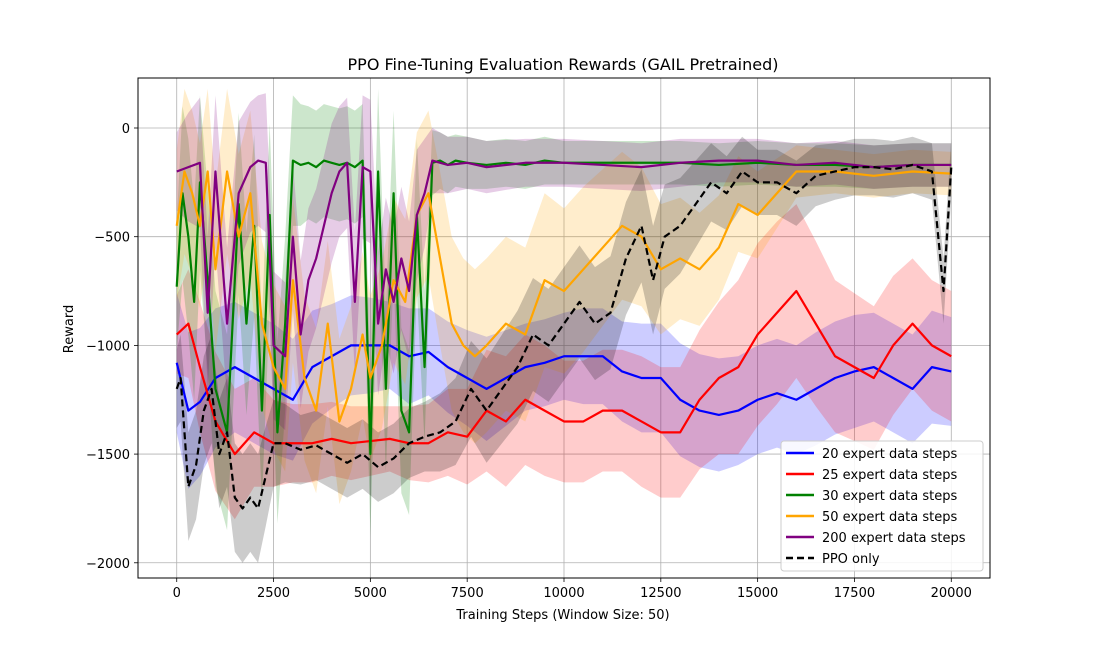 Image resolution: width=1100 pixels, height=654 pixels. Describe the element at coordinates (112, 238) in the screenshot. I see `y-tick-label: −500` at that location.